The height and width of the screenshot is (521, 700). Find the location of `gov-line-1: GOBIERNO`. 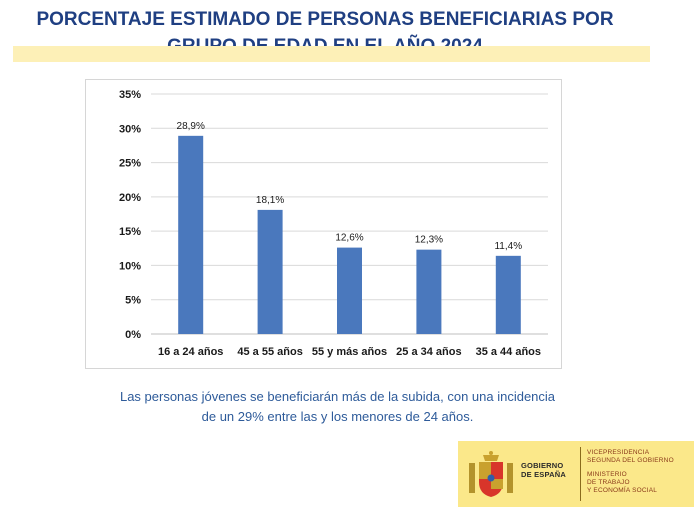

gov-line-1: GOBIERNO is located at coordinates (542, 465).